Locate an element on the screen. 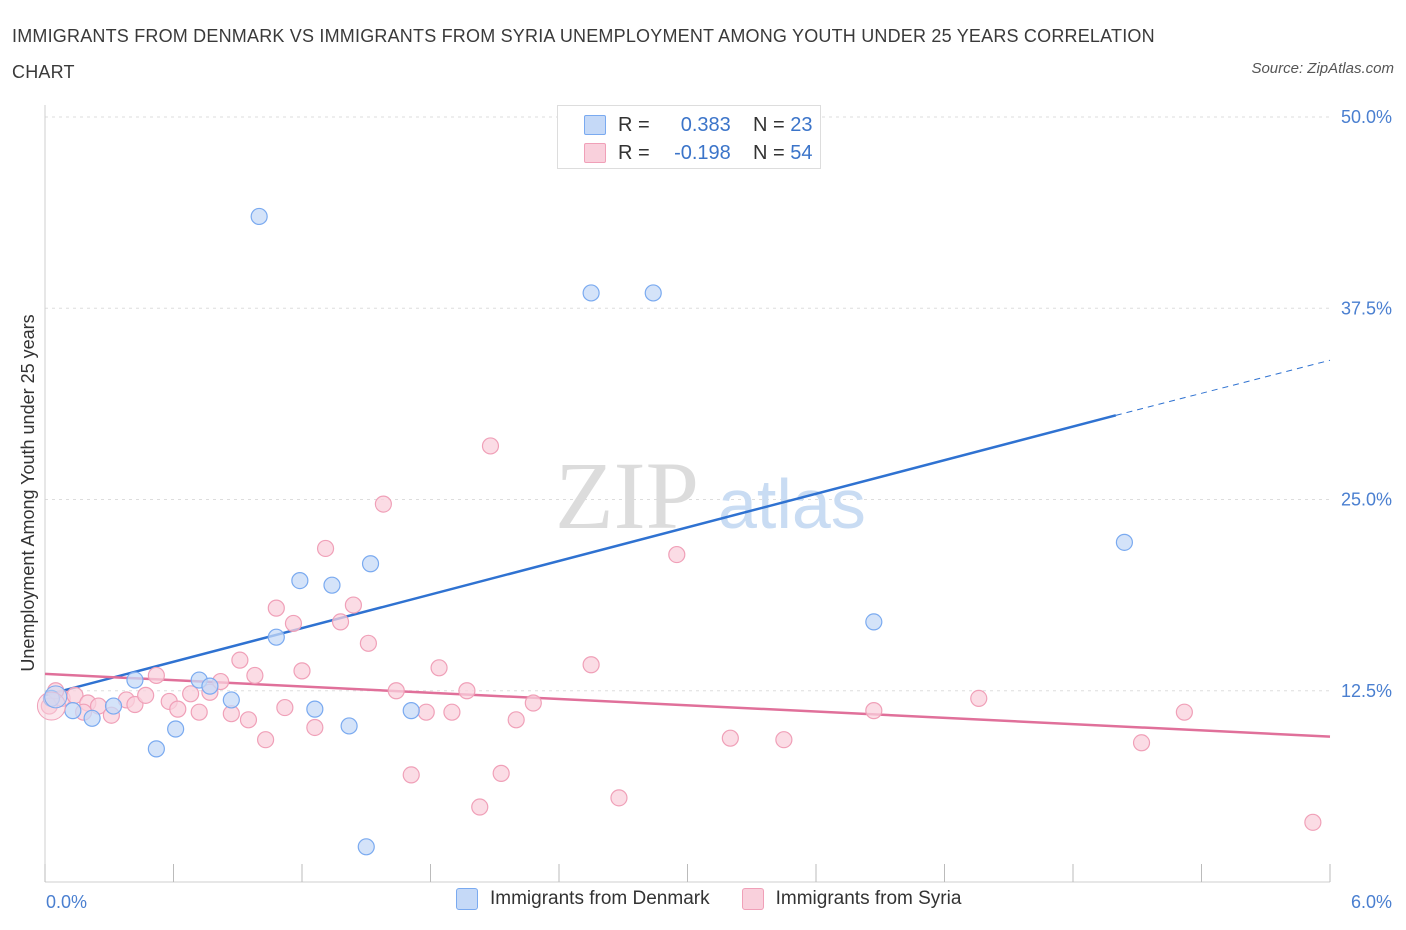 This screenshot has width=1406, height=930. denmark-r-value: 0.383 is located at coordinates (705, 124).